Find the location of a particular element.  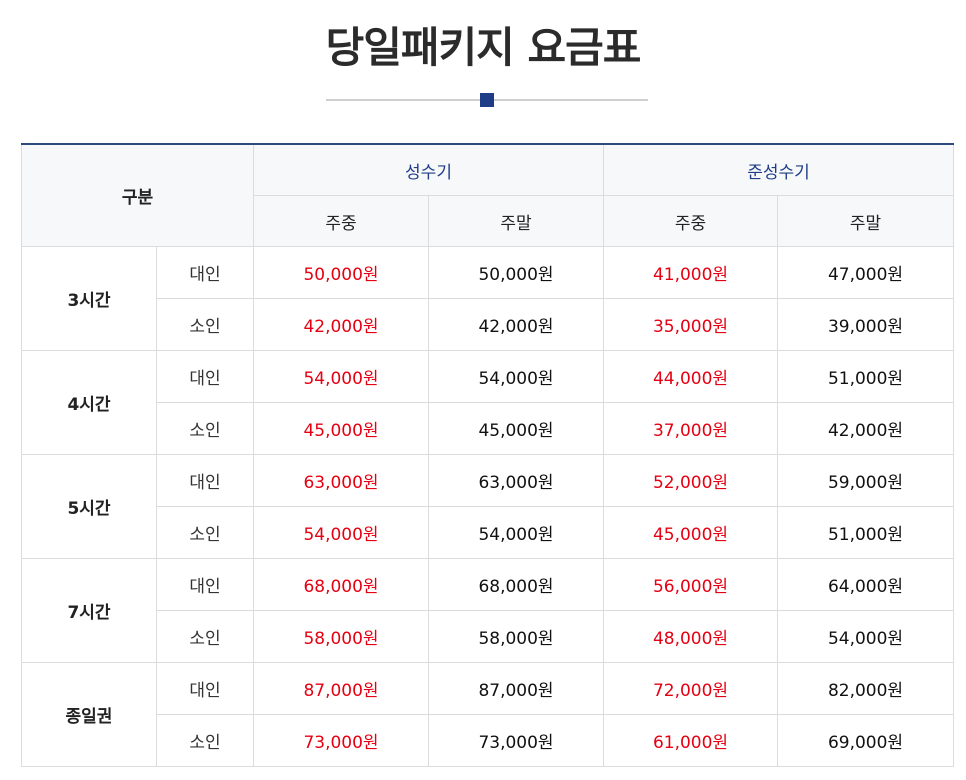

duration-cell: 종일권 is located at coordinates (89, 714).